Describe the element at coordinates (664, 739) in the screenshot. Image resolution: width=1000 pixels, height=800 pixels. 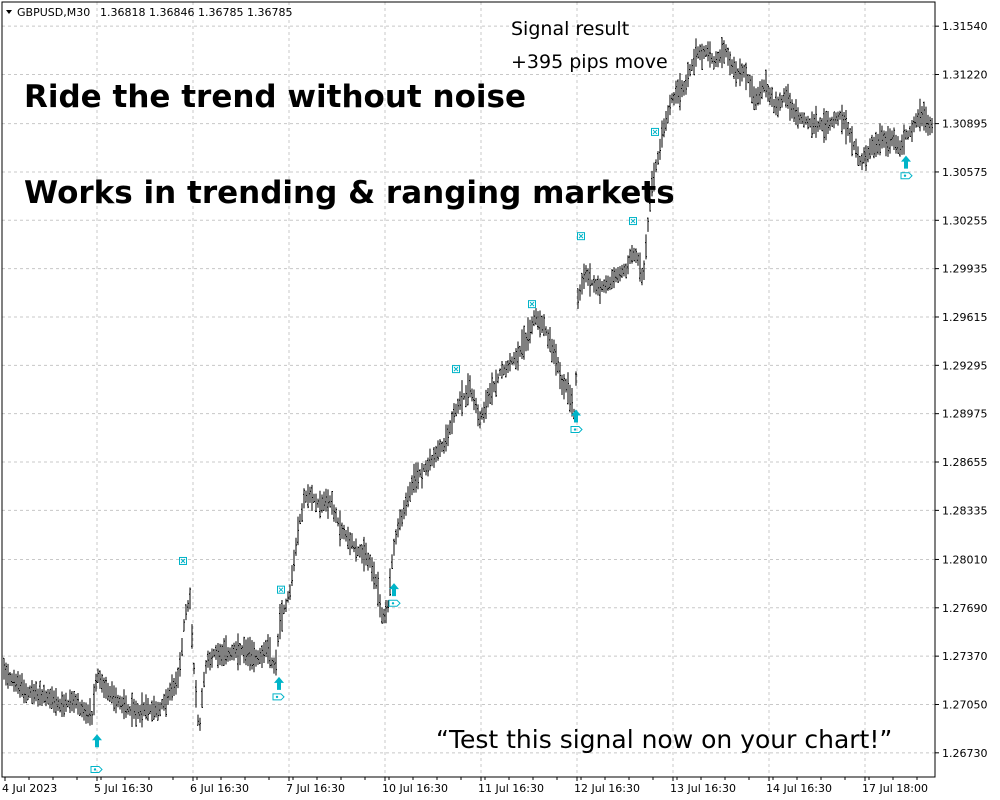
I see `cta-quote: “Test this signal now on your chart!”` at that location.